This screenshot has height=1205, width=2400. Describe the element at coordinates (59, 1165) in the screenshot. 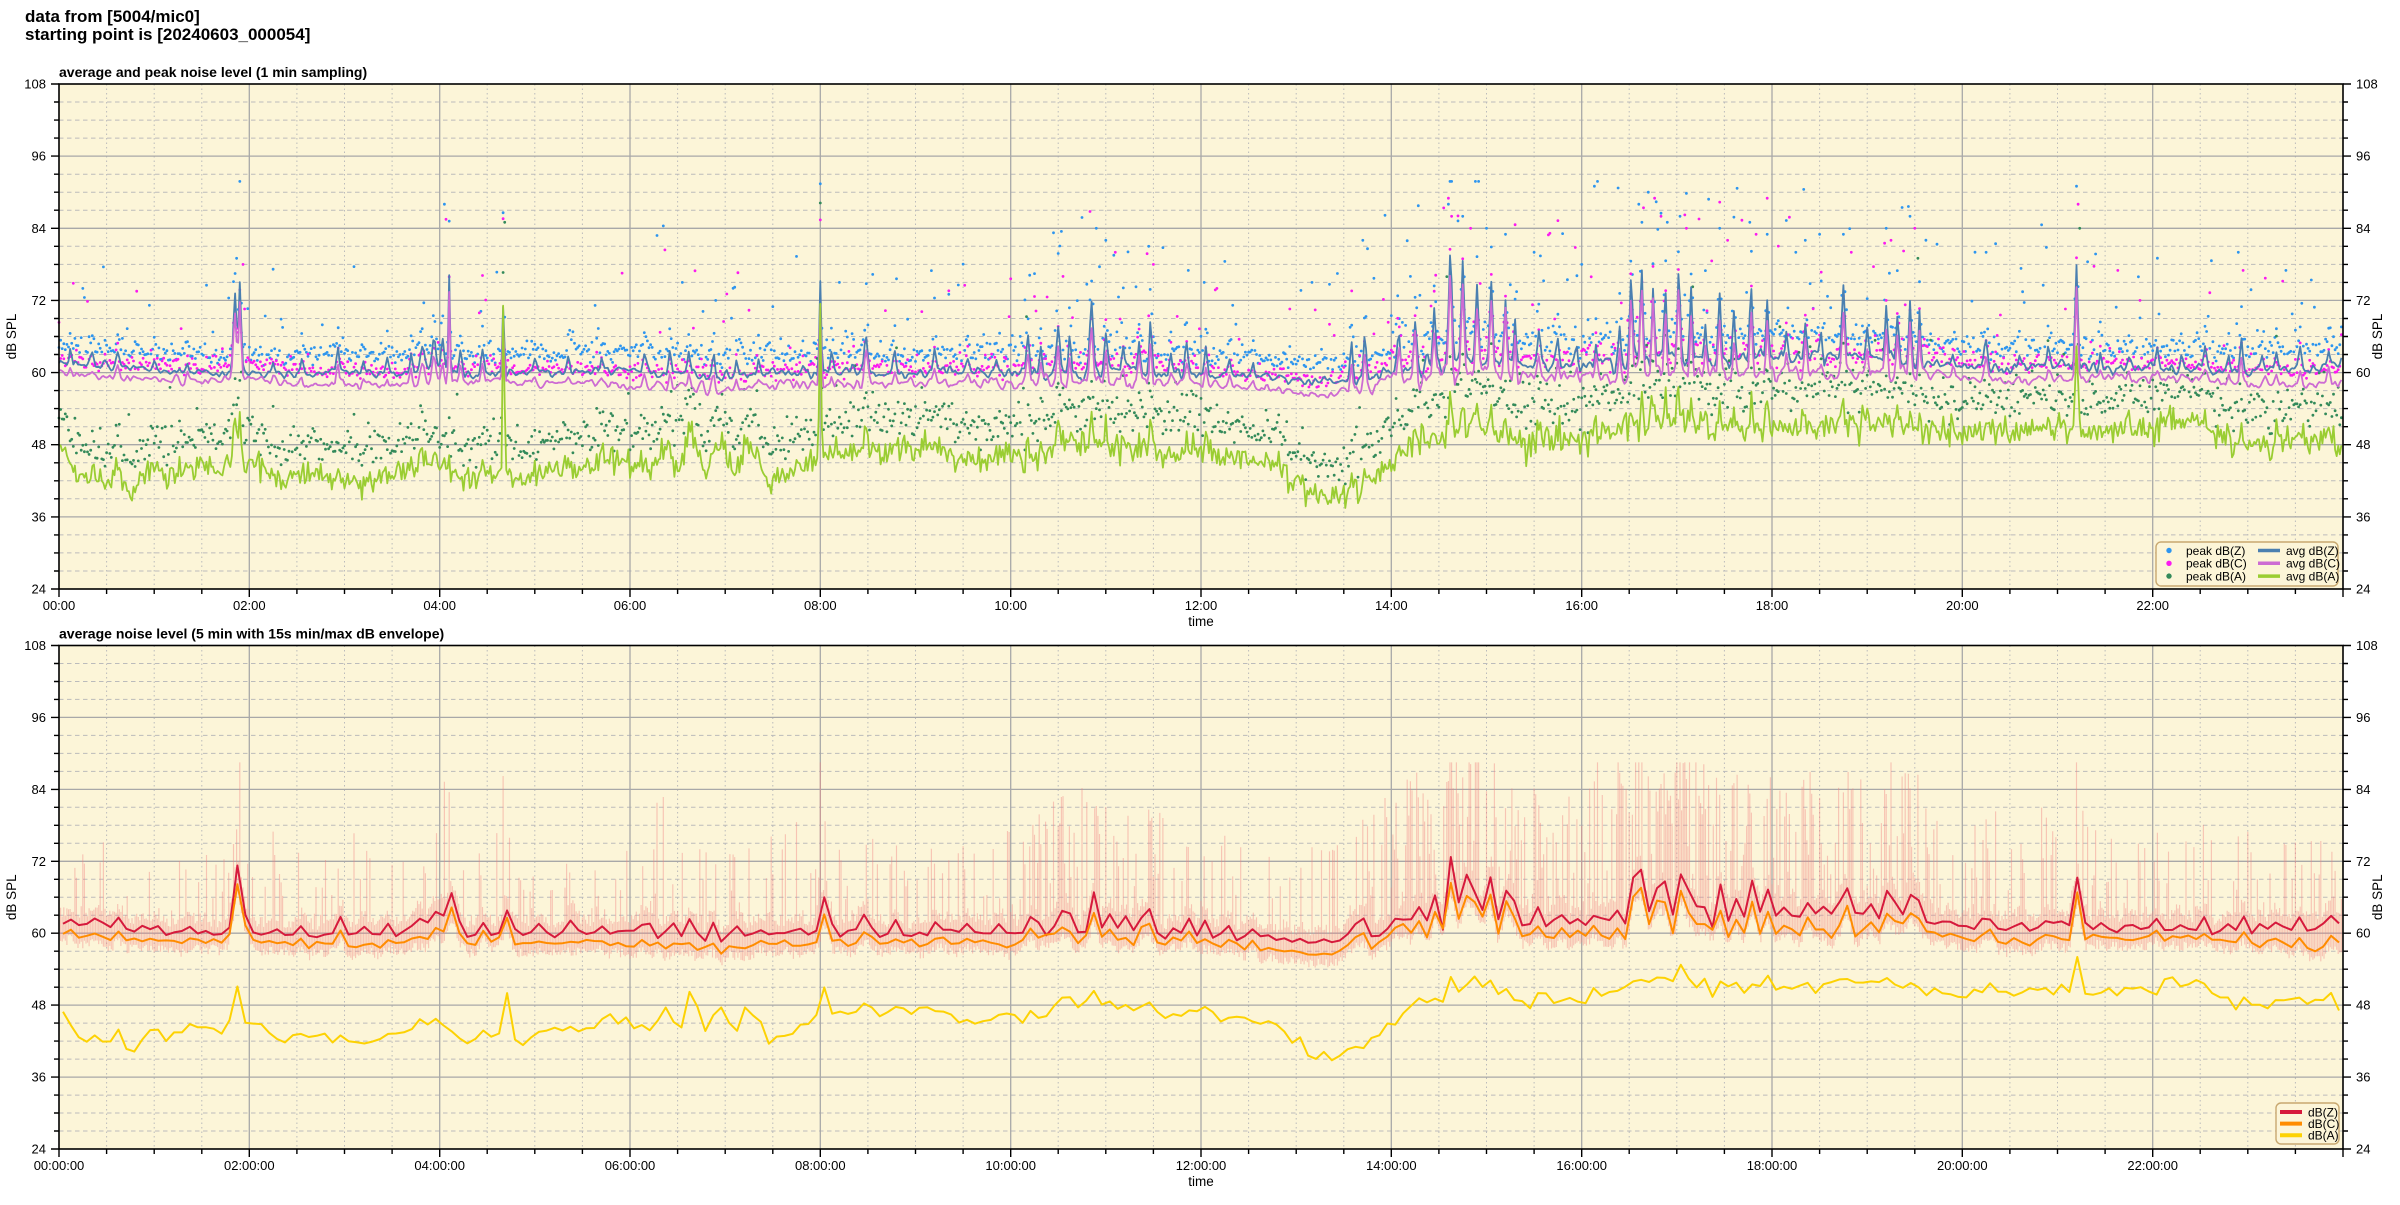

I see `svg-text: 00:00:00` at that location.